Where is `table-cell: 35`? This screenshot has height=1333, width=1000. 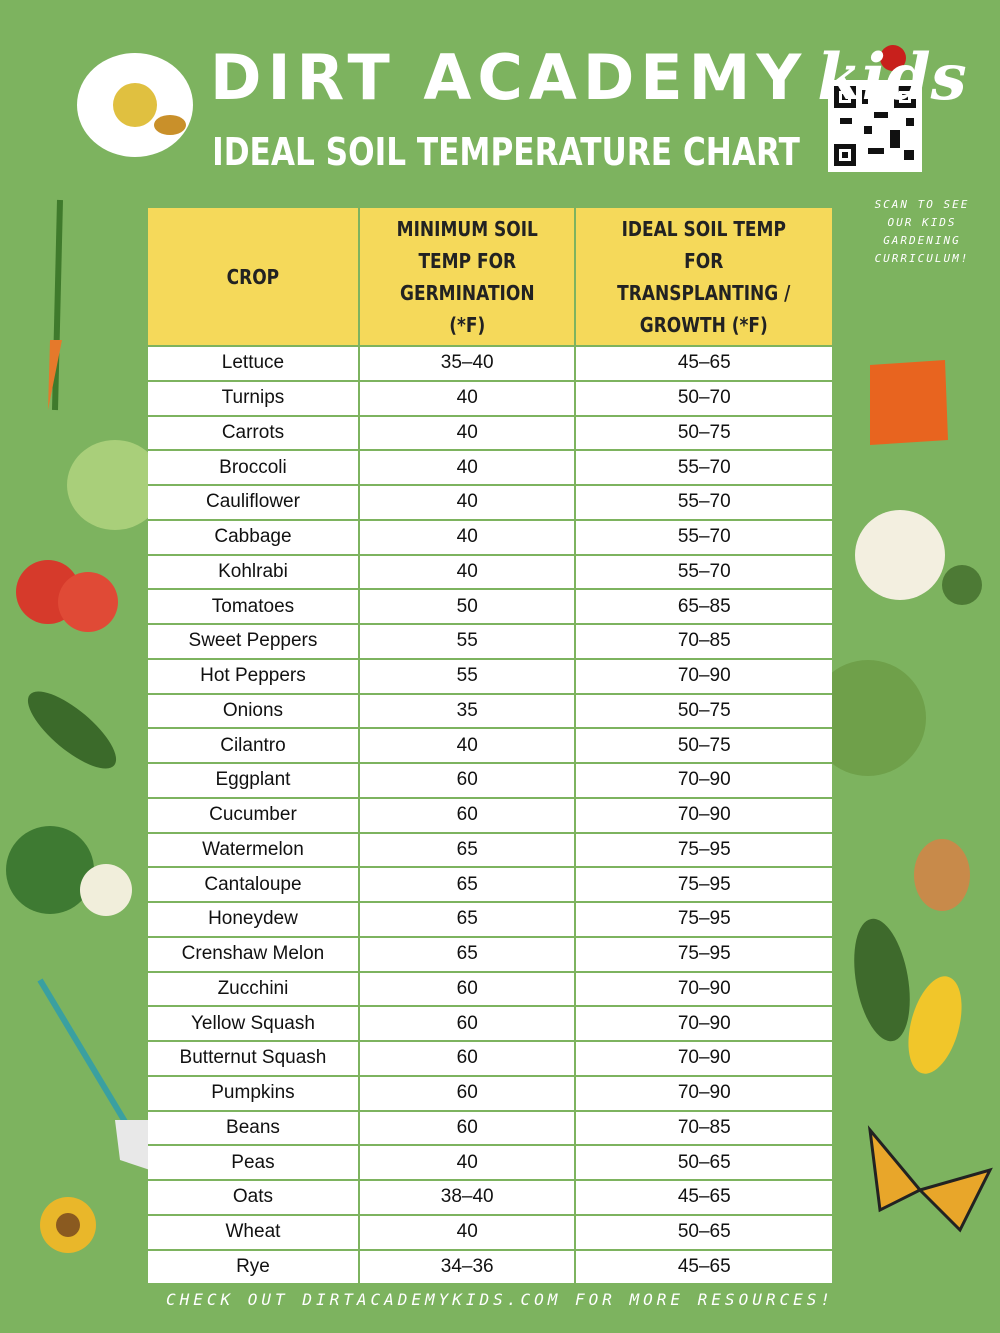
table-cell: 35 is located at coordinates (467, 710).